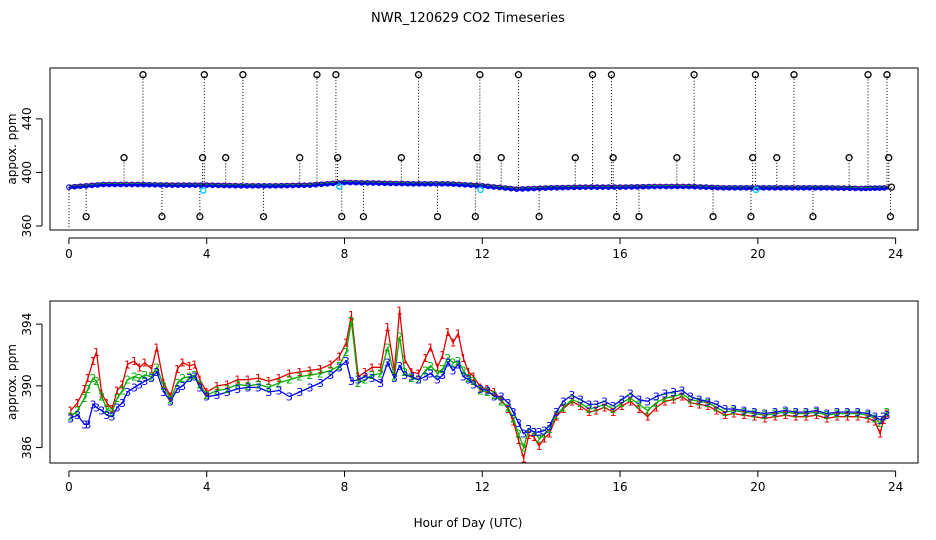 The image size is (936, 540). What do you see at coordinates (27, 447) in the screenshot?
I see `bottom-y-tick-label: 386` at bounding box center [27, 447].